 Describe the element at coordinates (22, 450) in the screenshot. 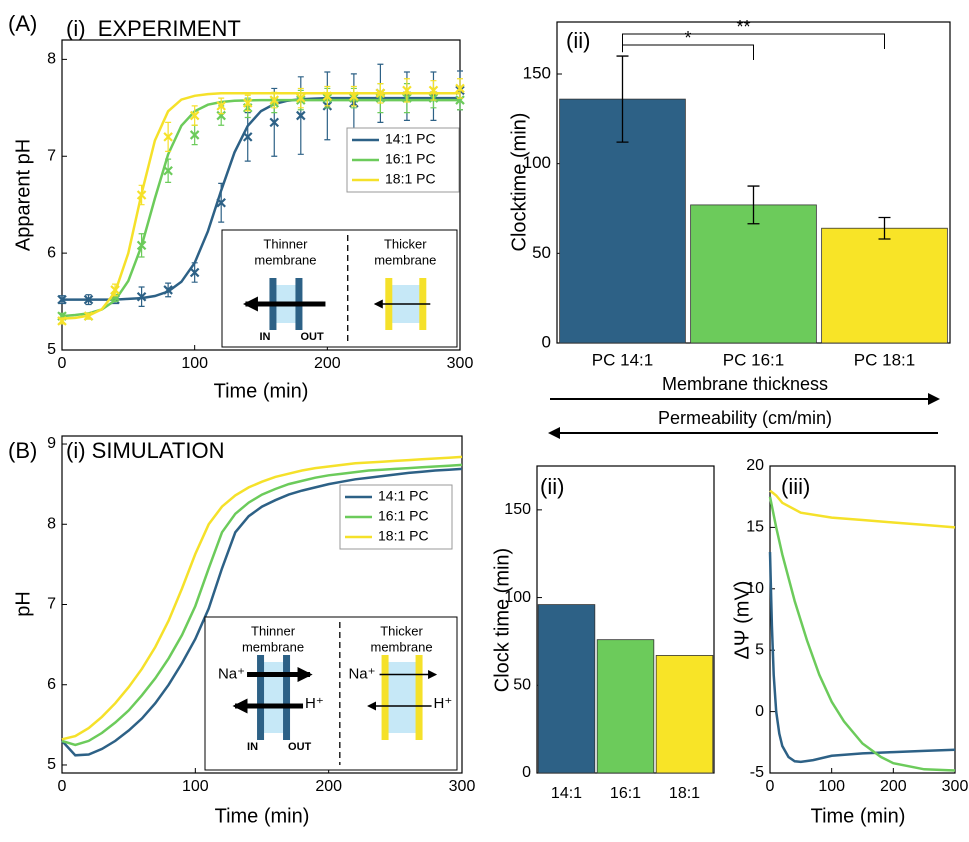

I see `panel-label: (B)` at that location.